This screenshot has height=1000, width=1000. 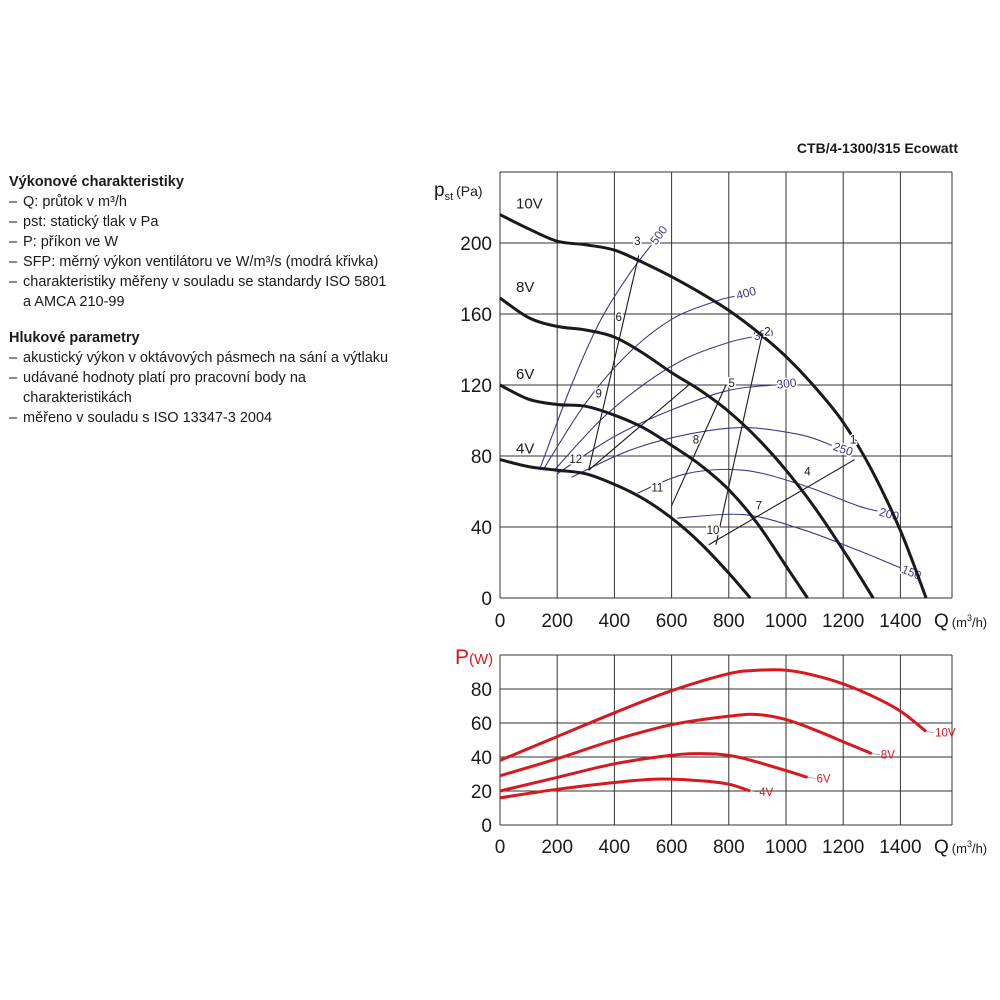 I want to click on fan-curve-label: 6V, so click(x=525, y=374).